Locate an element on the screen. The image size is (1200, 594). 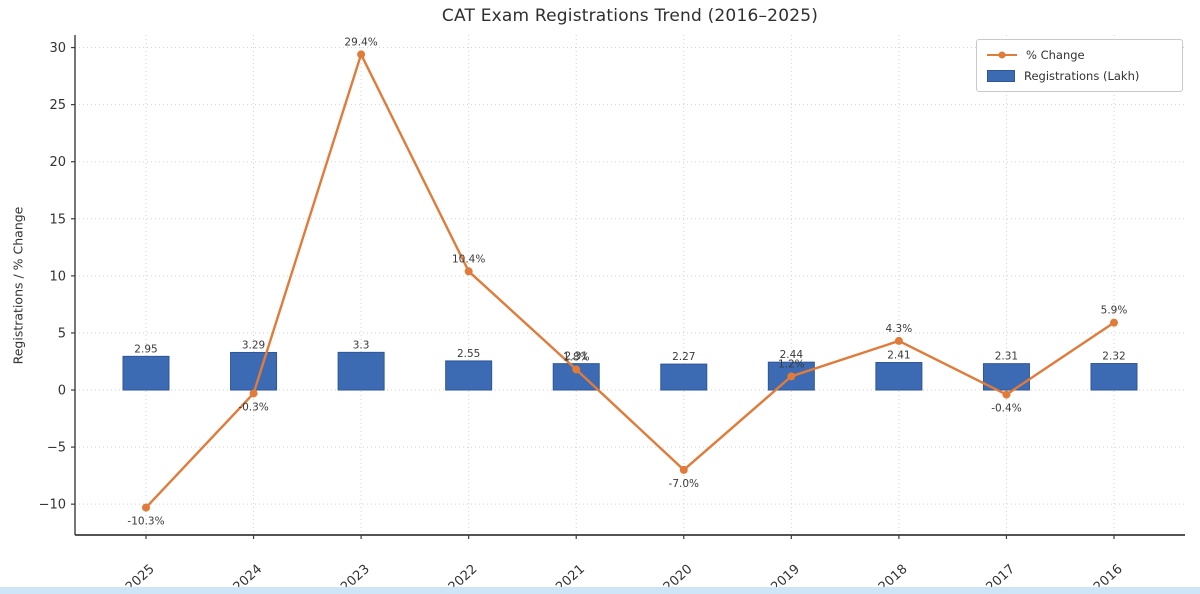
line-point-2021 is located at coordinates (576, 369).